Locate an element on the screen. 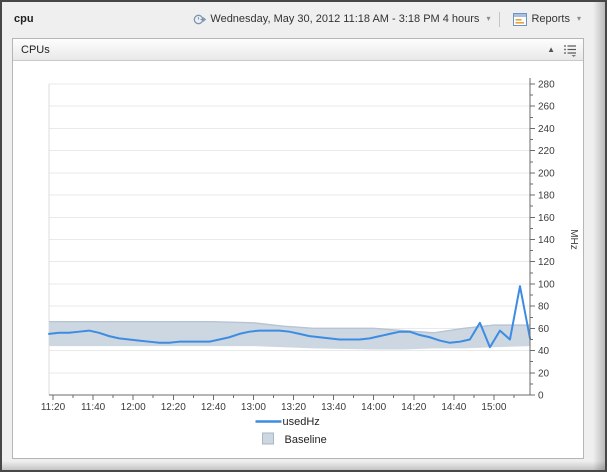  panel-title: CPUs is located at coordinates (35, 49).